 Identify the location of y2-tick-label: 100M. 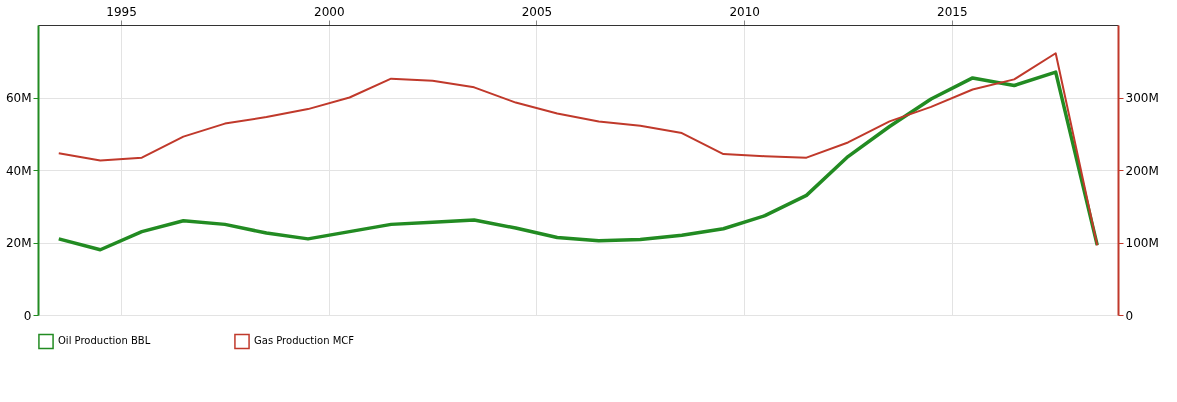
(1142, 243).